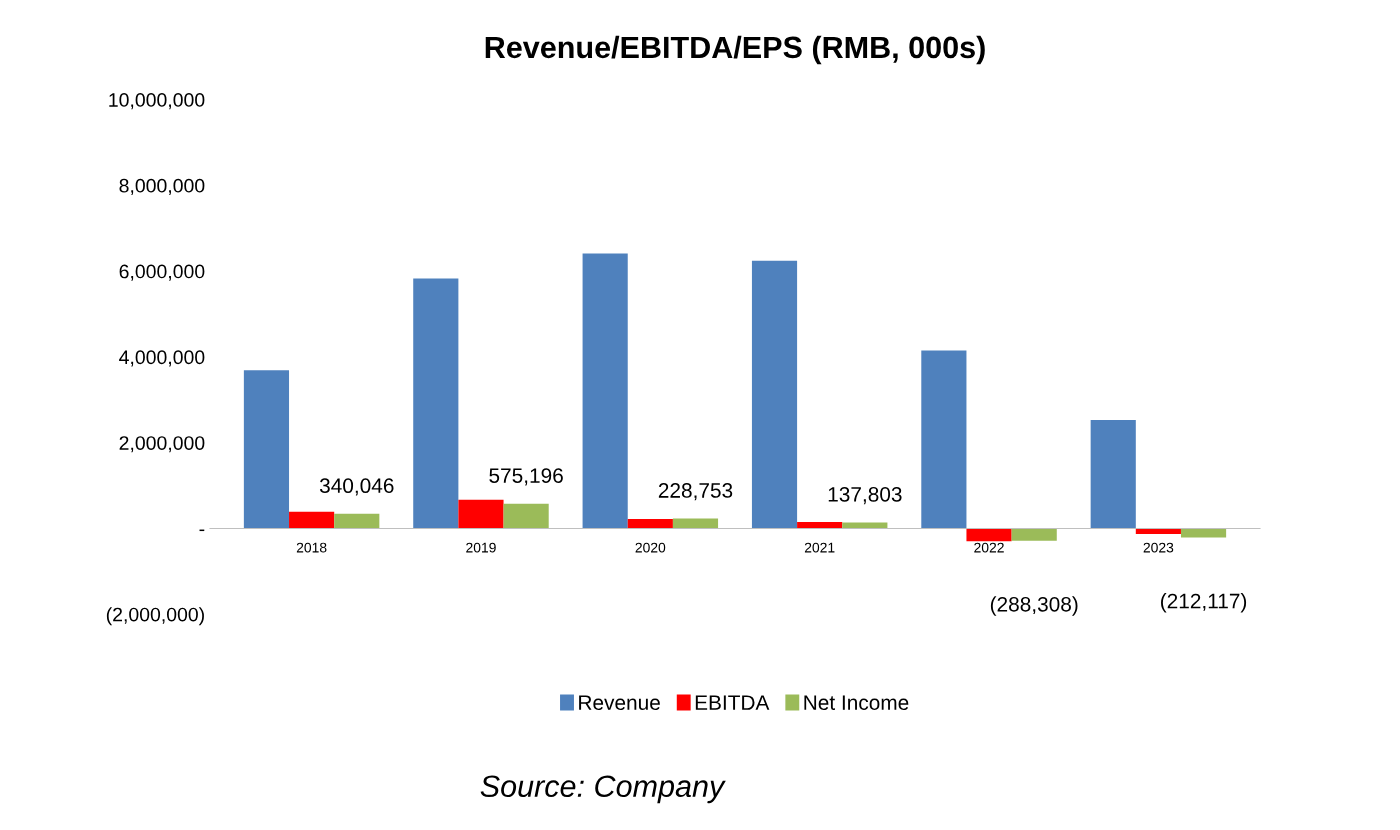 The height and width of the screenshot is (830, 1400). What do you see at coordinates (1158, 547) in the screenshot?
I see `x-tick-label: 2023` at bounding box center [1158, 547].